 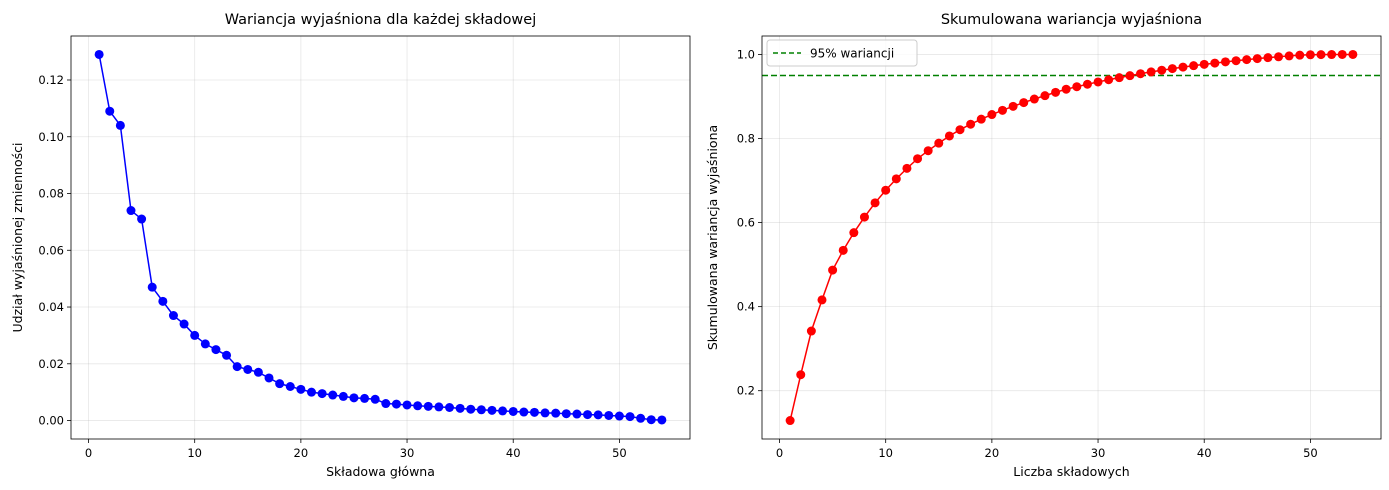 What do you see at coordinates (51, 250) in the screenshot?
I see `y-tick-label: 0.06` at bounding box center [51, 250].